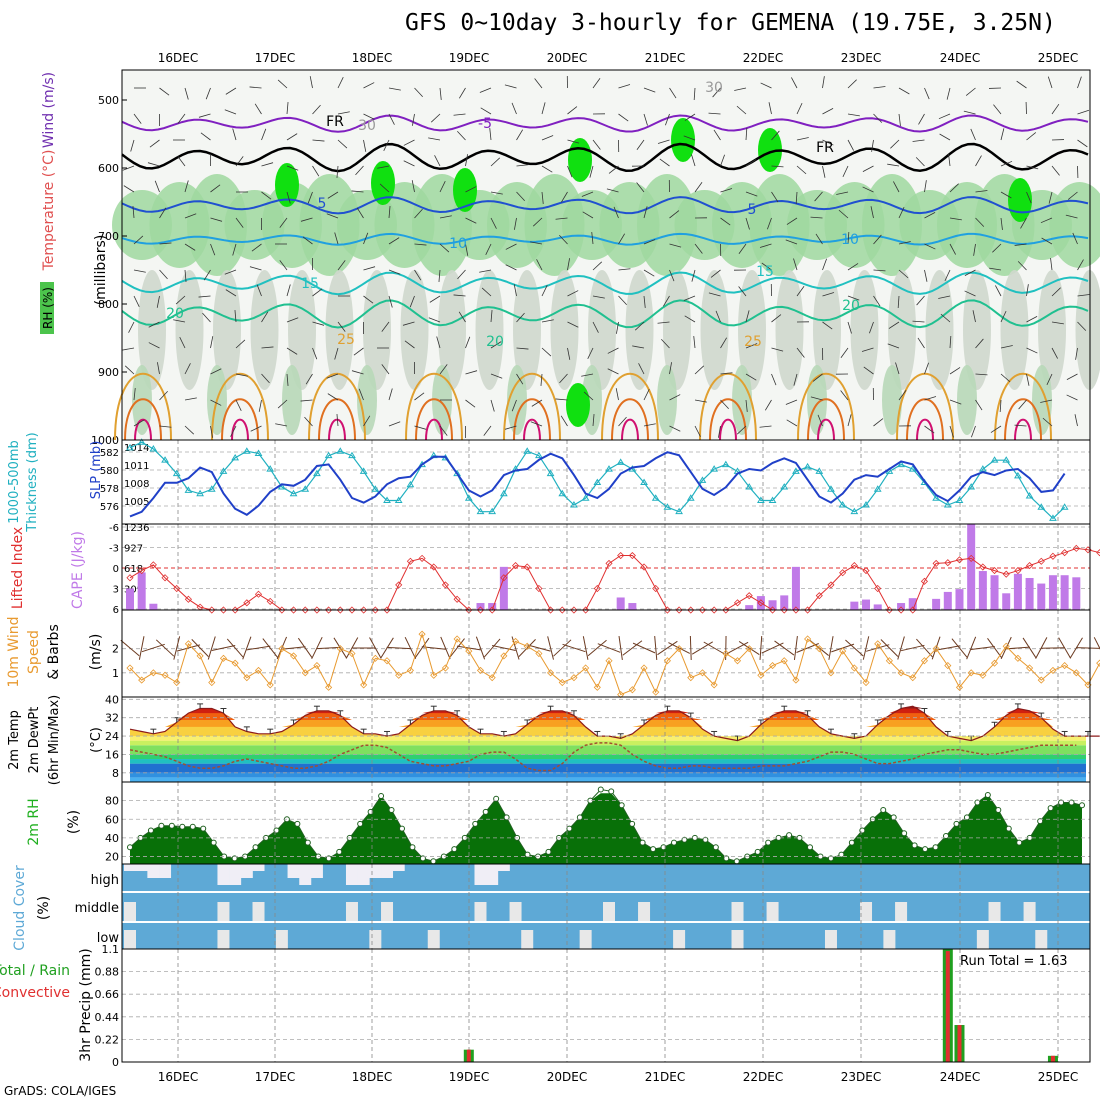 This screenshot has width=1100, height=1100. Describe the element at coordinates (567, 58) in the screenshot. I see `day-label-top: 20DEC` at that location.